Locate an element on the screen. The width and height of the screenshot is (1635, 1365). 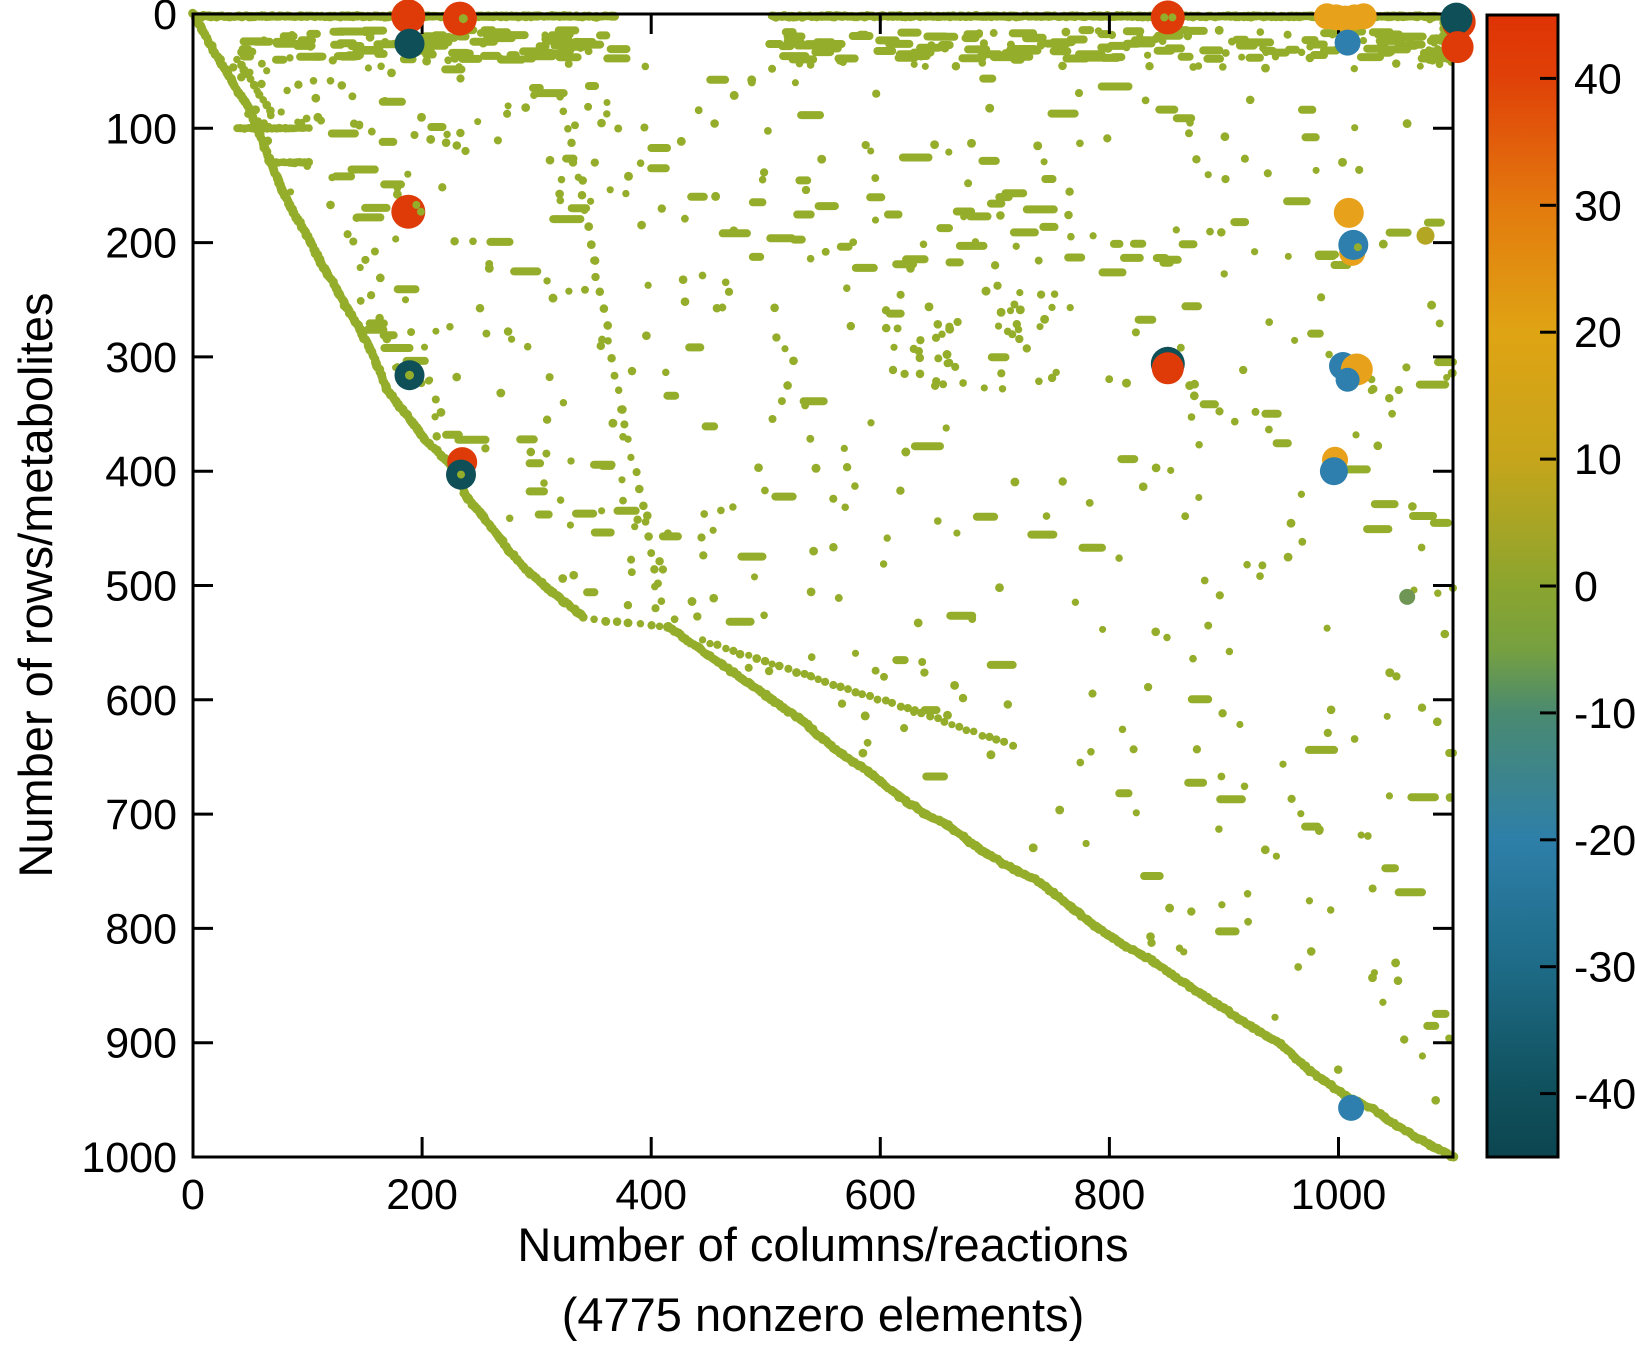
y-tick-labels: 0 100 200 300 400 500 600 700 800 900 1000 is located at coordinates (129, 591).